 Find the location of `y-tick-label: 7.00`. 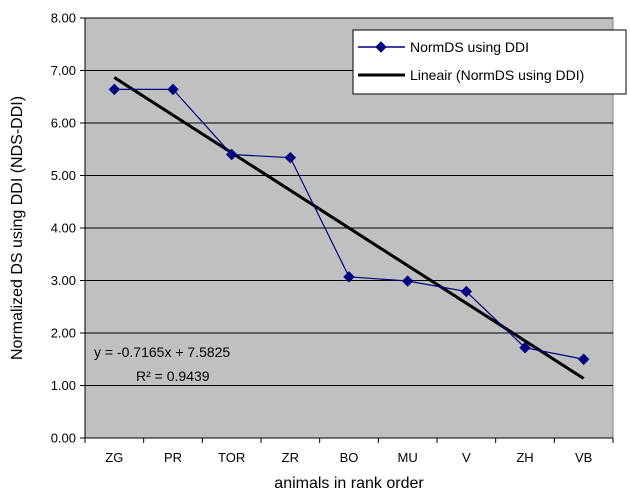

y-tick-label: 7.00 is located at coordinates (63, 70).